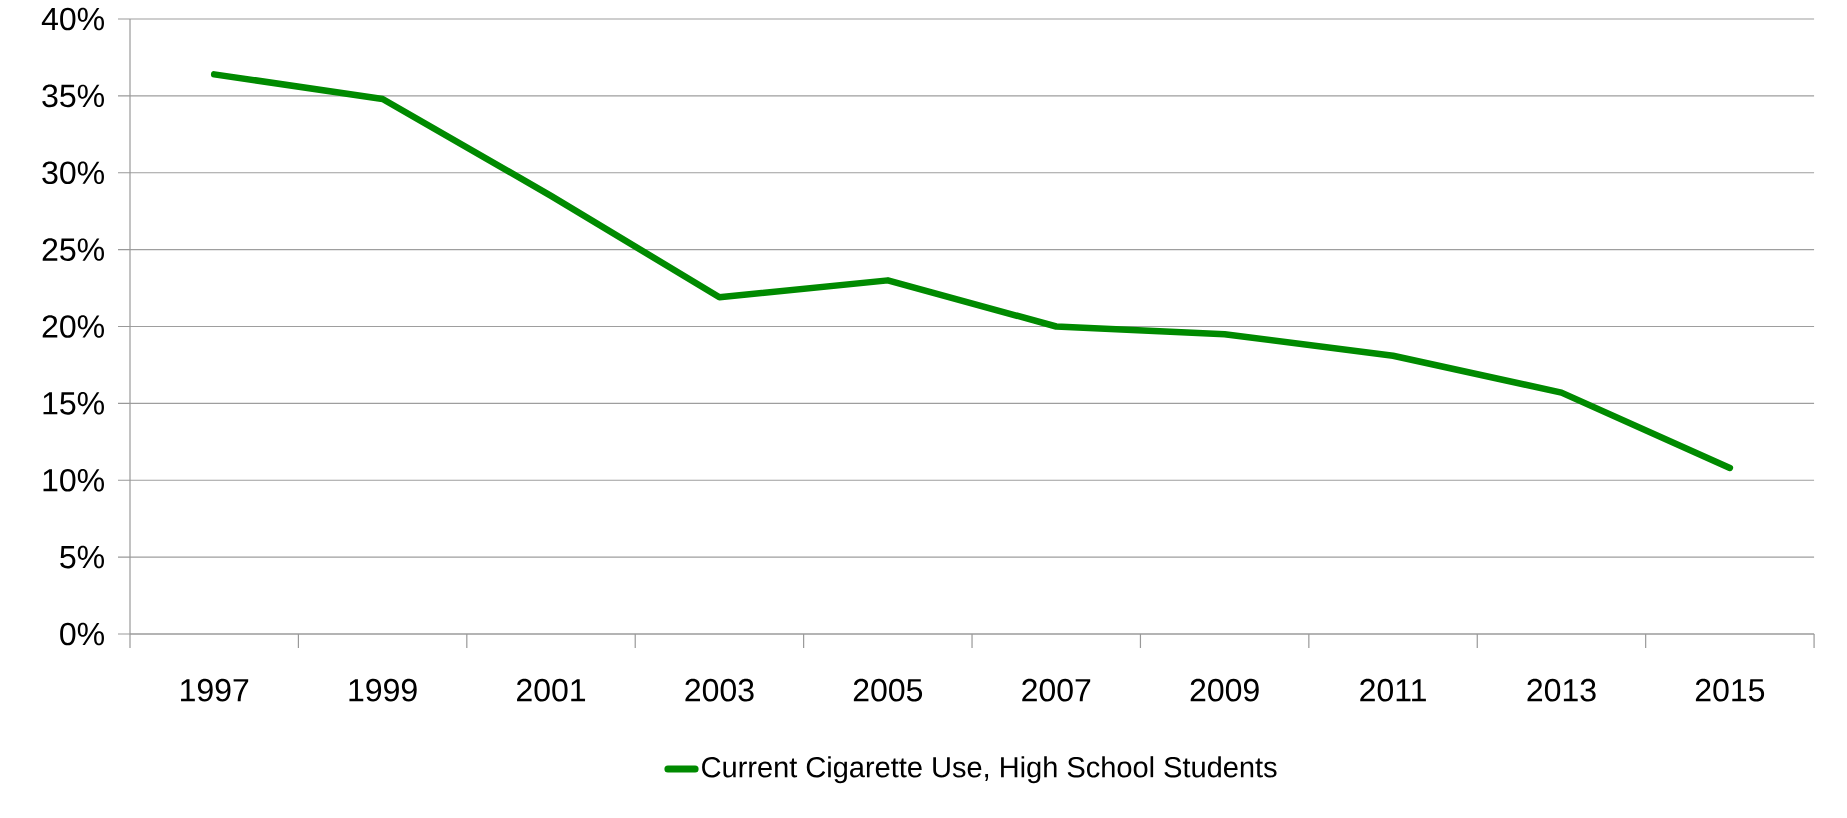 Image resolution: width=1847 pixels, height=818 pixels. What do you see at coordinates (73, 173) in the screenshot?
I see `y-tick-label: 30%` at bounding box center [73, 173].